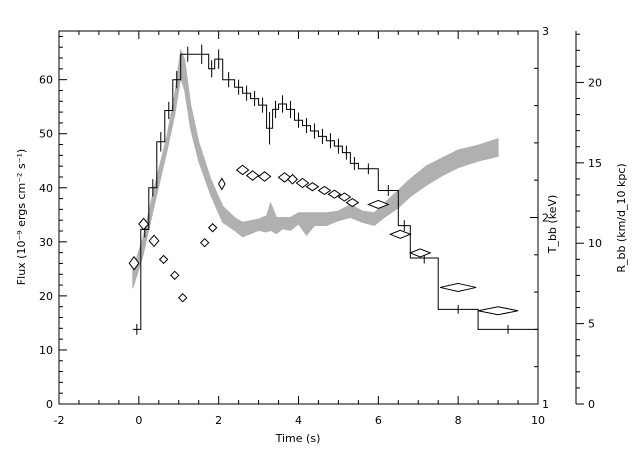  What do you see at coordinates (545, 218) in the screenshot?
I see `tbb-tick-label: 2` at bounding box center [545, 218].